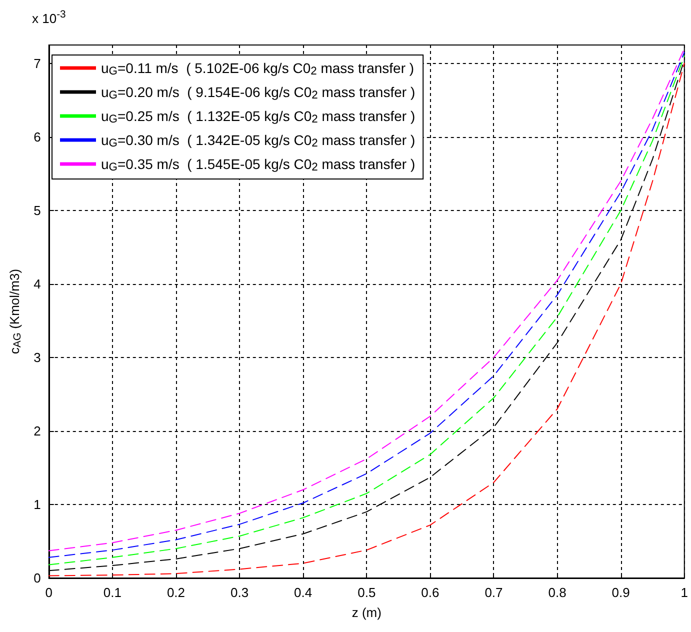 The width and height of the screenshot is (691, 632). What do you see at coordinates (430, 592) in the screenshot?
I see `x-tick-label: 0.6` at bounding box center [430, 592].